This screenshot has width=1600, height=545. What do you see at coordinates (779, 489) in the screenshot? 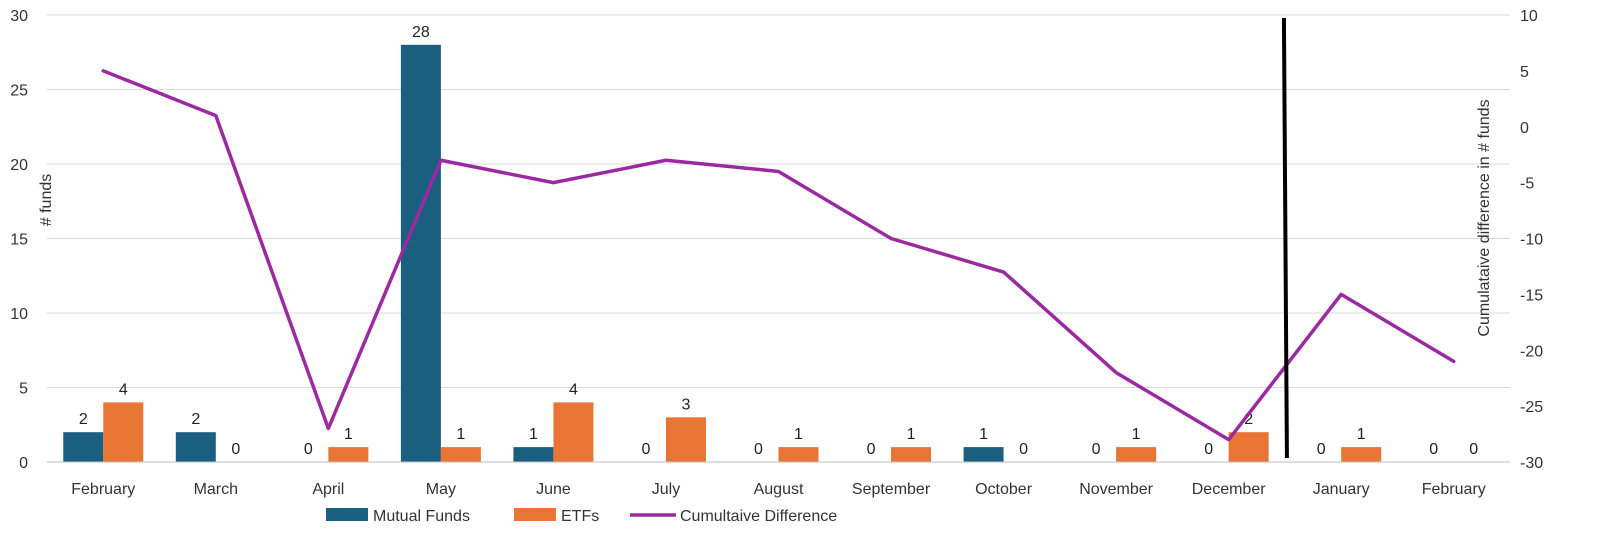
I see `x-tick-label: August` at bounding box center [779, 489].